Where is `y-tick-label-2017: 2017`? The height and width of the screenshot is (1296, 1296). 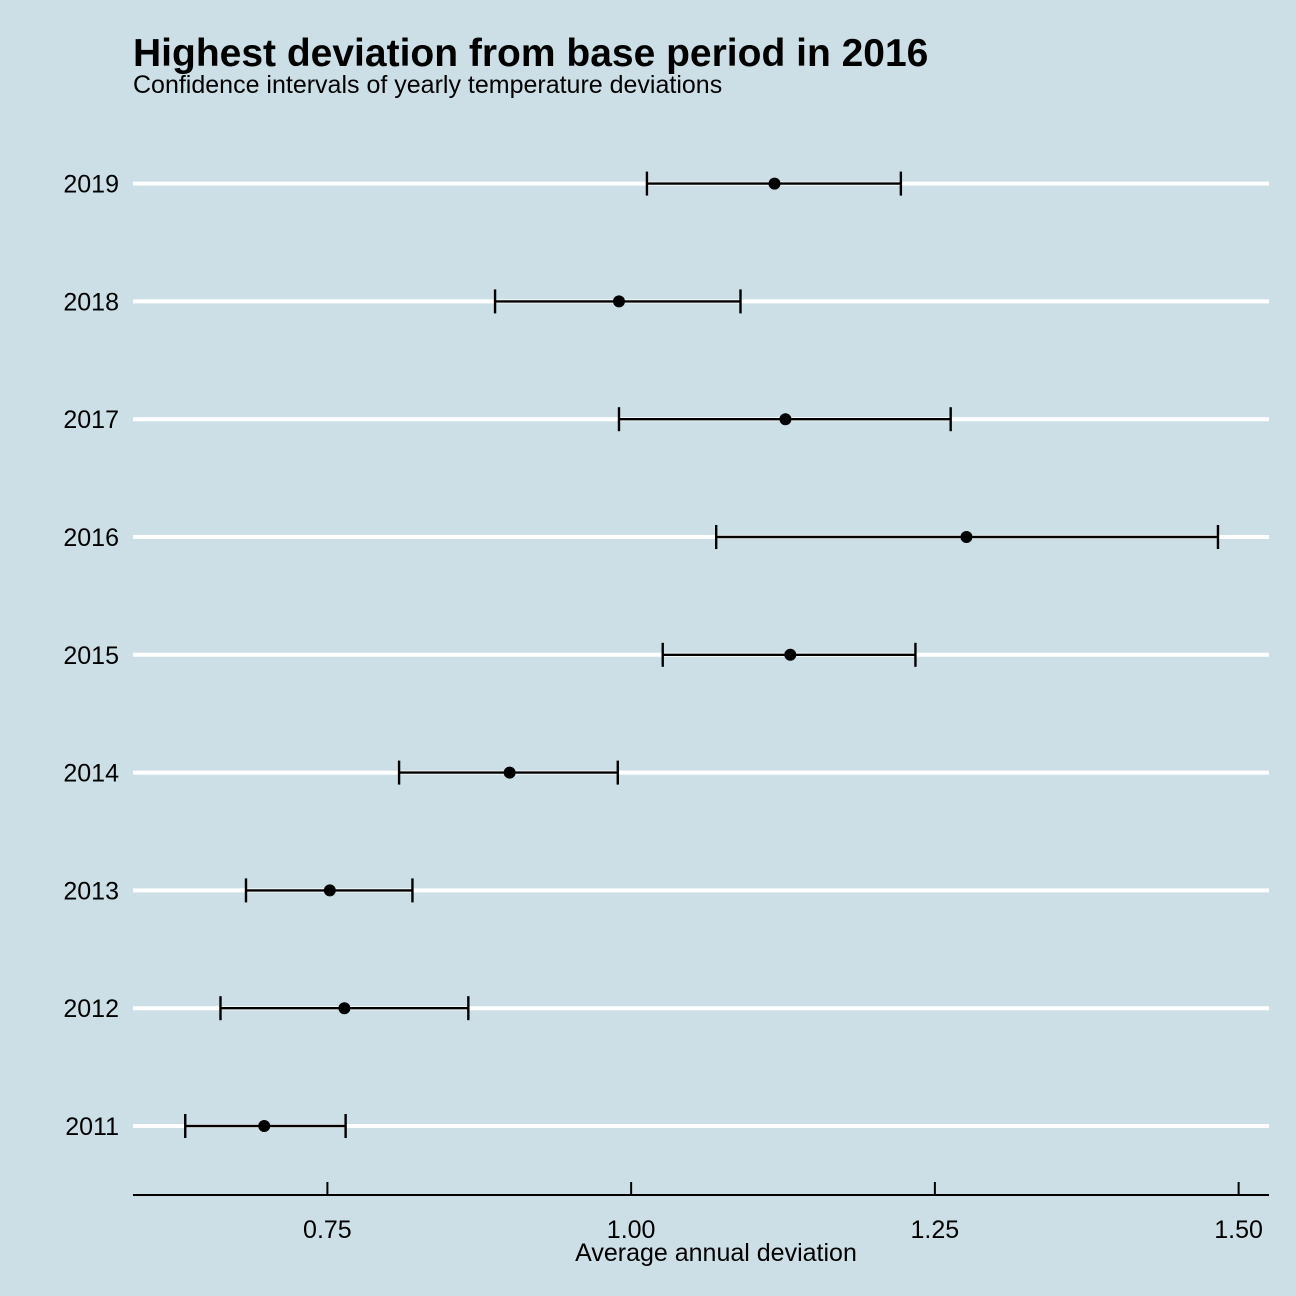 y-tick-label-2017: 2017 is located at coordinates (91, 420).